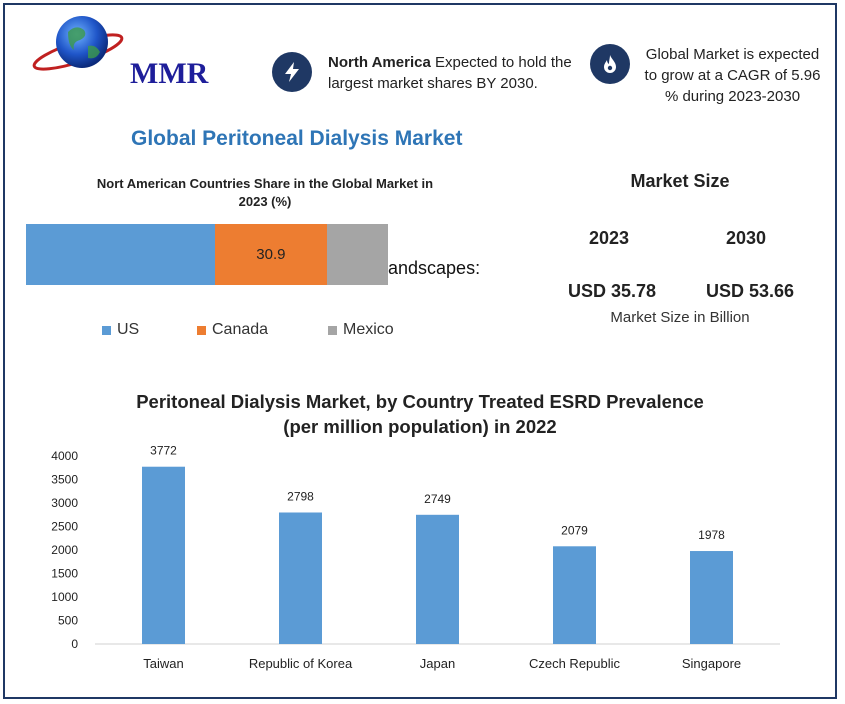 The width and height of the screenshot is (845, 704). I want to click on year-2023: 2023, so click(609, 238).